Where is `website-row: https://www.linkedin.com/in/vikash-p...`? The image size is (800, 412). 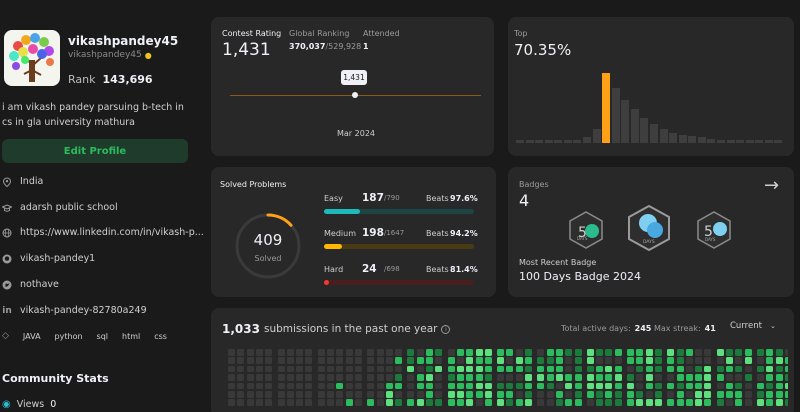
website-row: https://www.linkedin.com/in/vikash-p... is located at coordinates (103, 232).